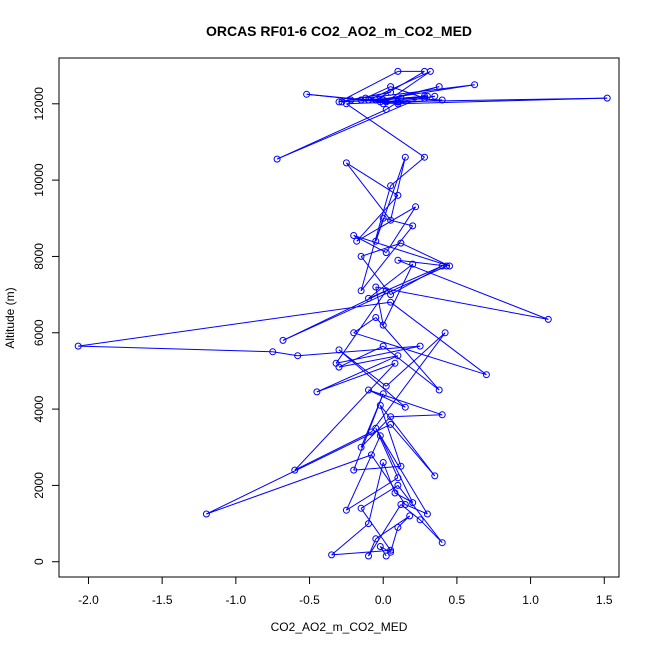 Image resolution: width=650 pixels, height=650 pixels. I want to click on y-tick-label: 2000, so click(39, 485).